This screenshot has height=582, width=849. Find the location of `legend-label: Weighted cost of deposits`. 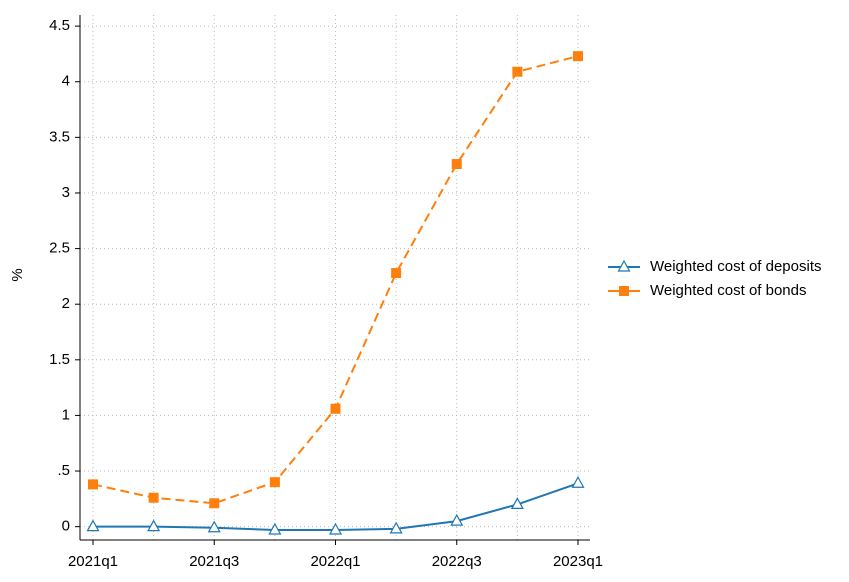

legend-label: Weighted cost of deposits is located at coordinates (736, 266).